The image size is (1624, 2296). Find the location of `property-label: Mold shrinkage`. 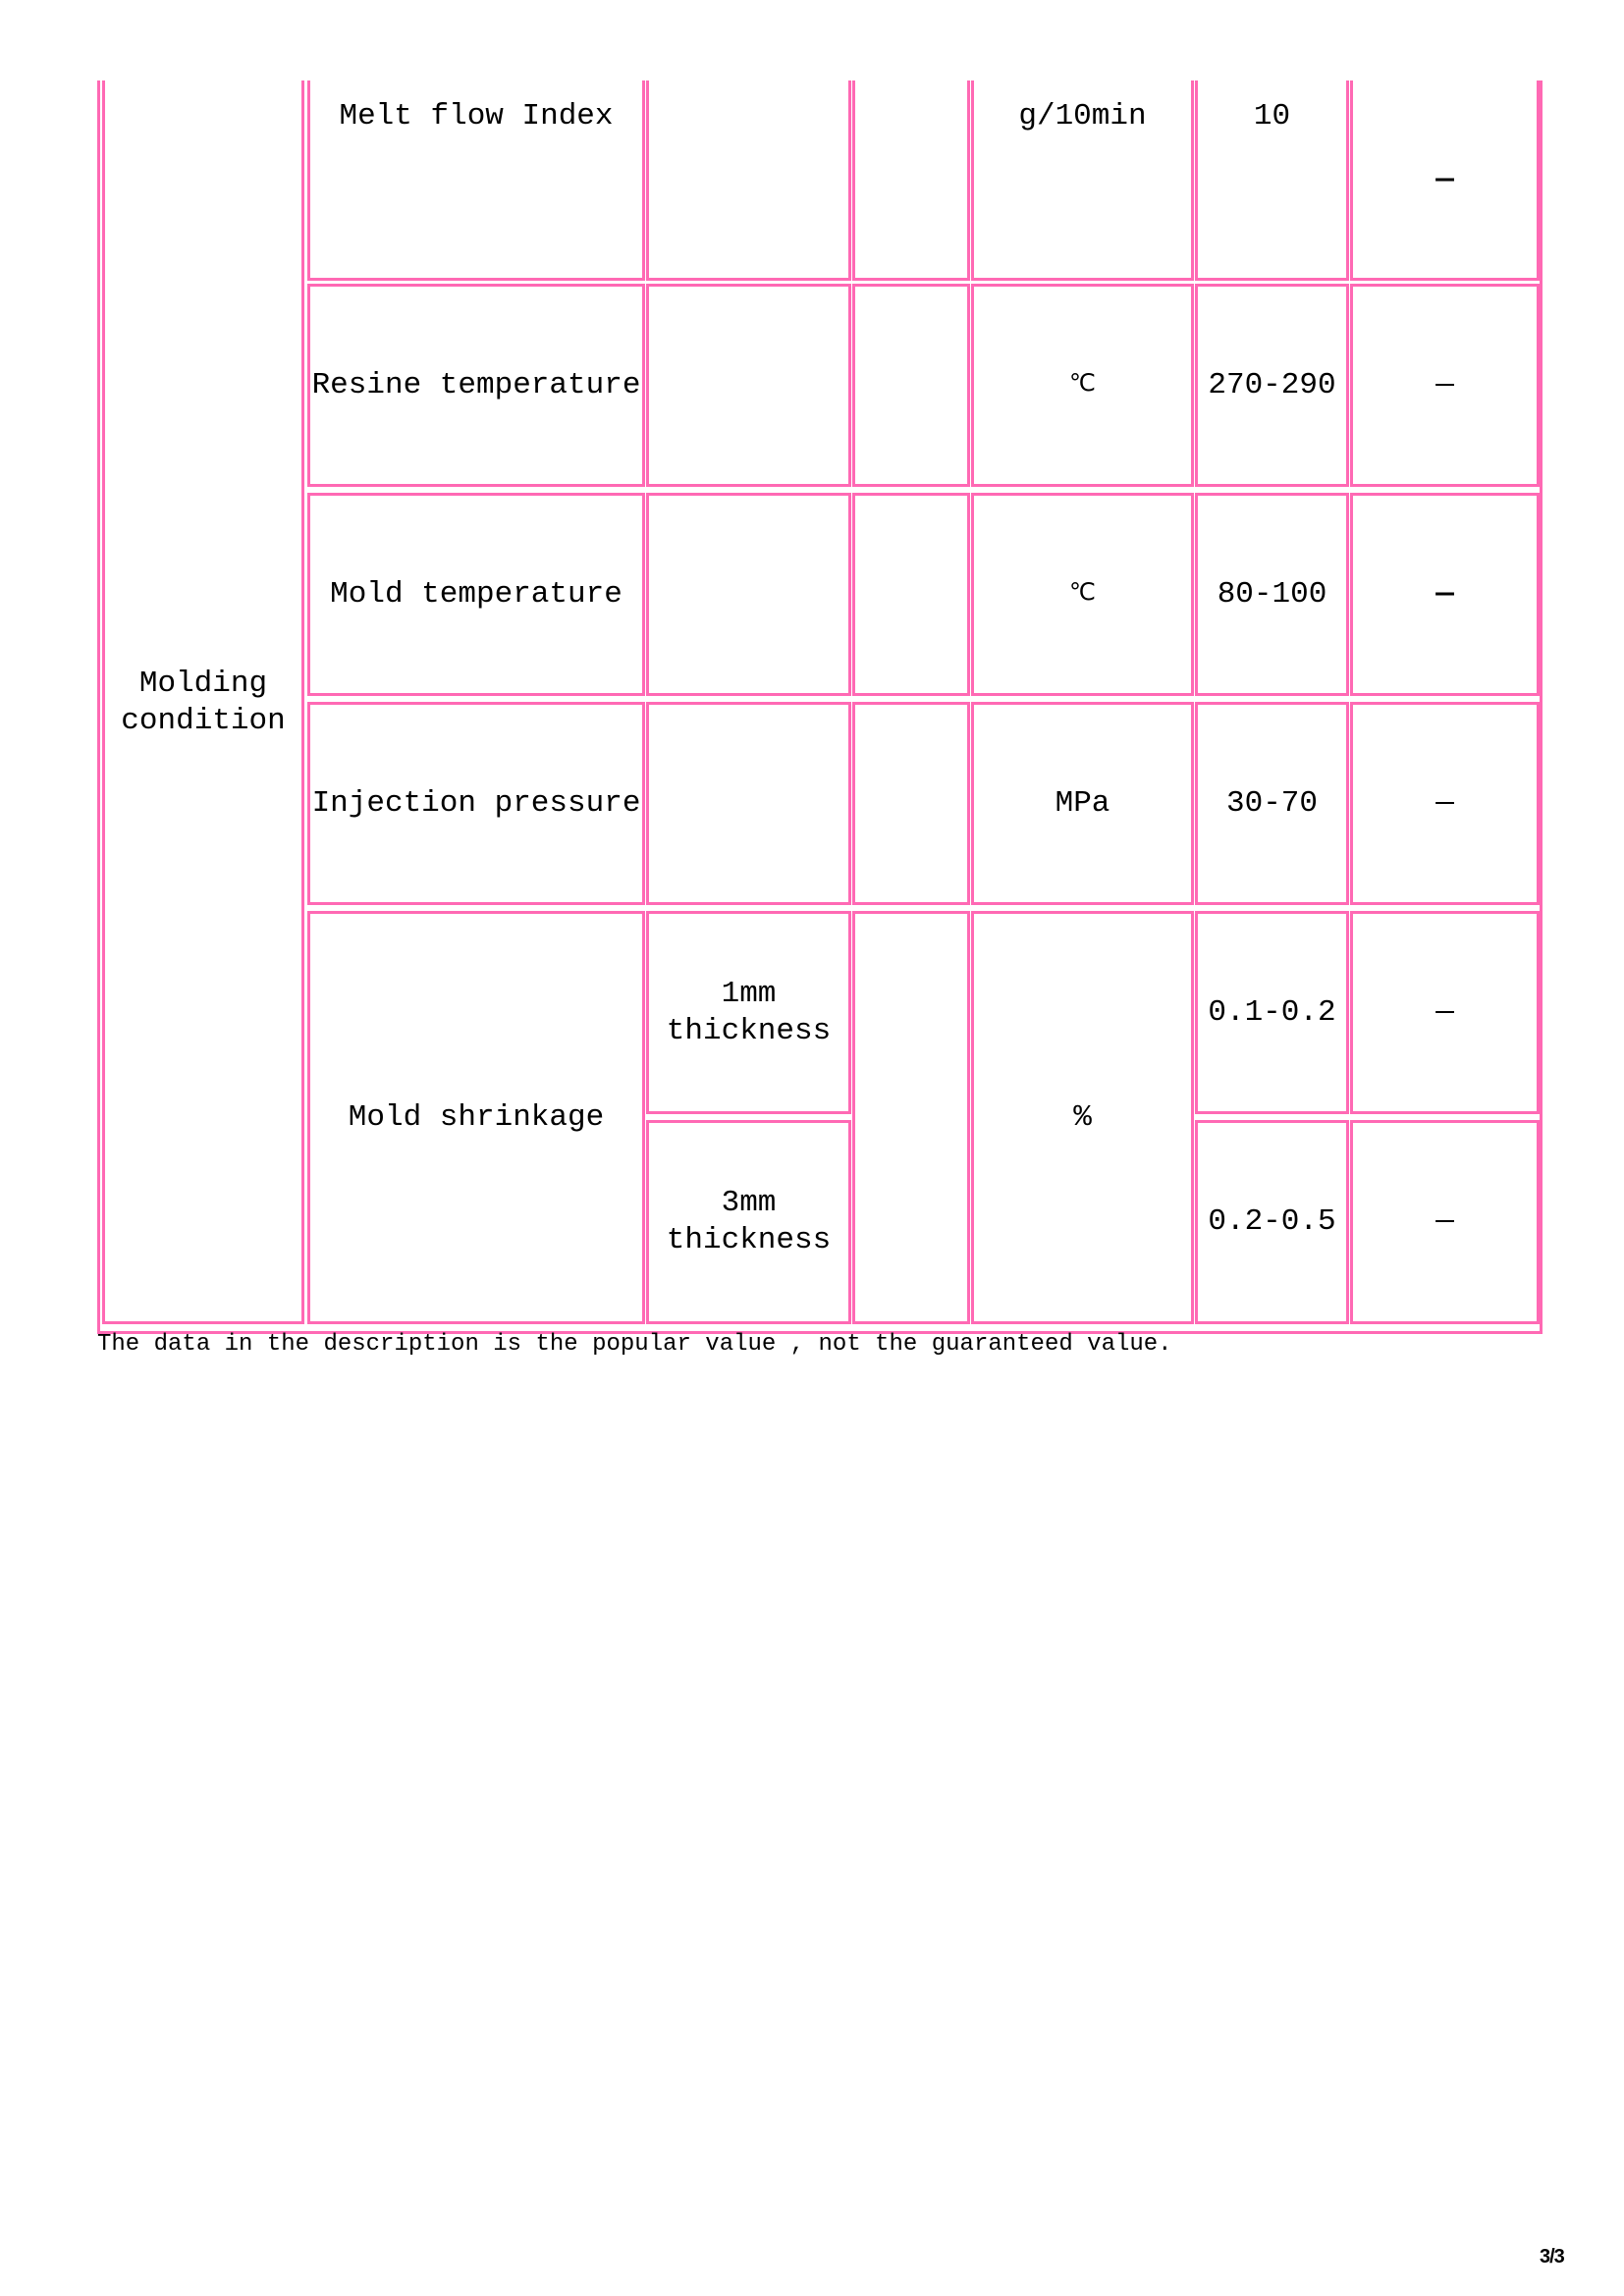

property-label: Mold shrinkage is located at coordinates (476, 1117).